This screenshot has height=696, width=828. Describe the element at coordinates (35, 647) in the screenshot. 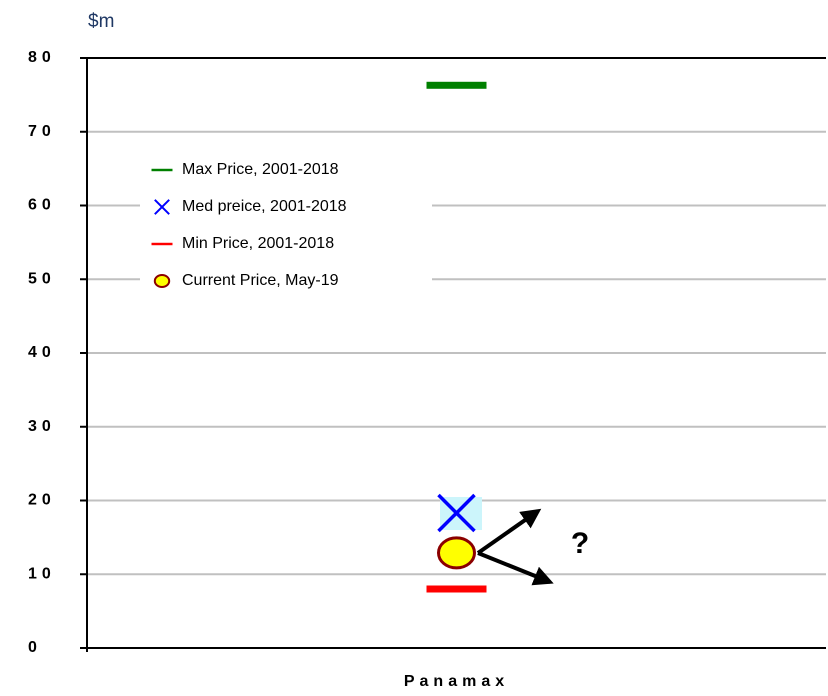

I see `y-tick-label: 0` at that location.